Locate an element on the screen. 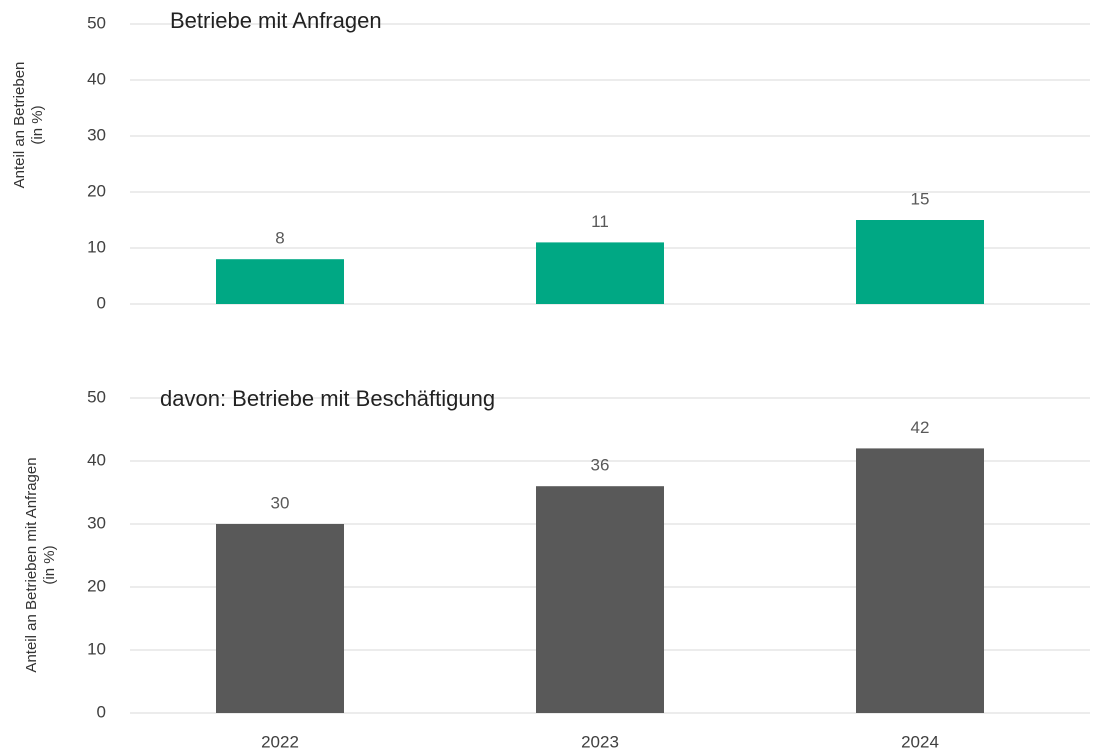  value-label: 8 is located at coordinates (279, 238).